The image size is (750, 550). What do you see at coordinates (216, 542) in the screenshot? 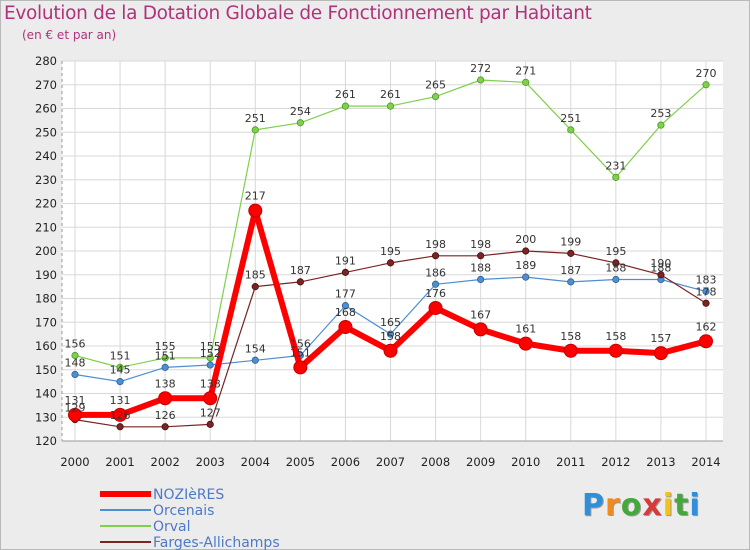
I see `legend-label-farges-allichamps: Farges-Allichamps` at bounding box center [216, 542].